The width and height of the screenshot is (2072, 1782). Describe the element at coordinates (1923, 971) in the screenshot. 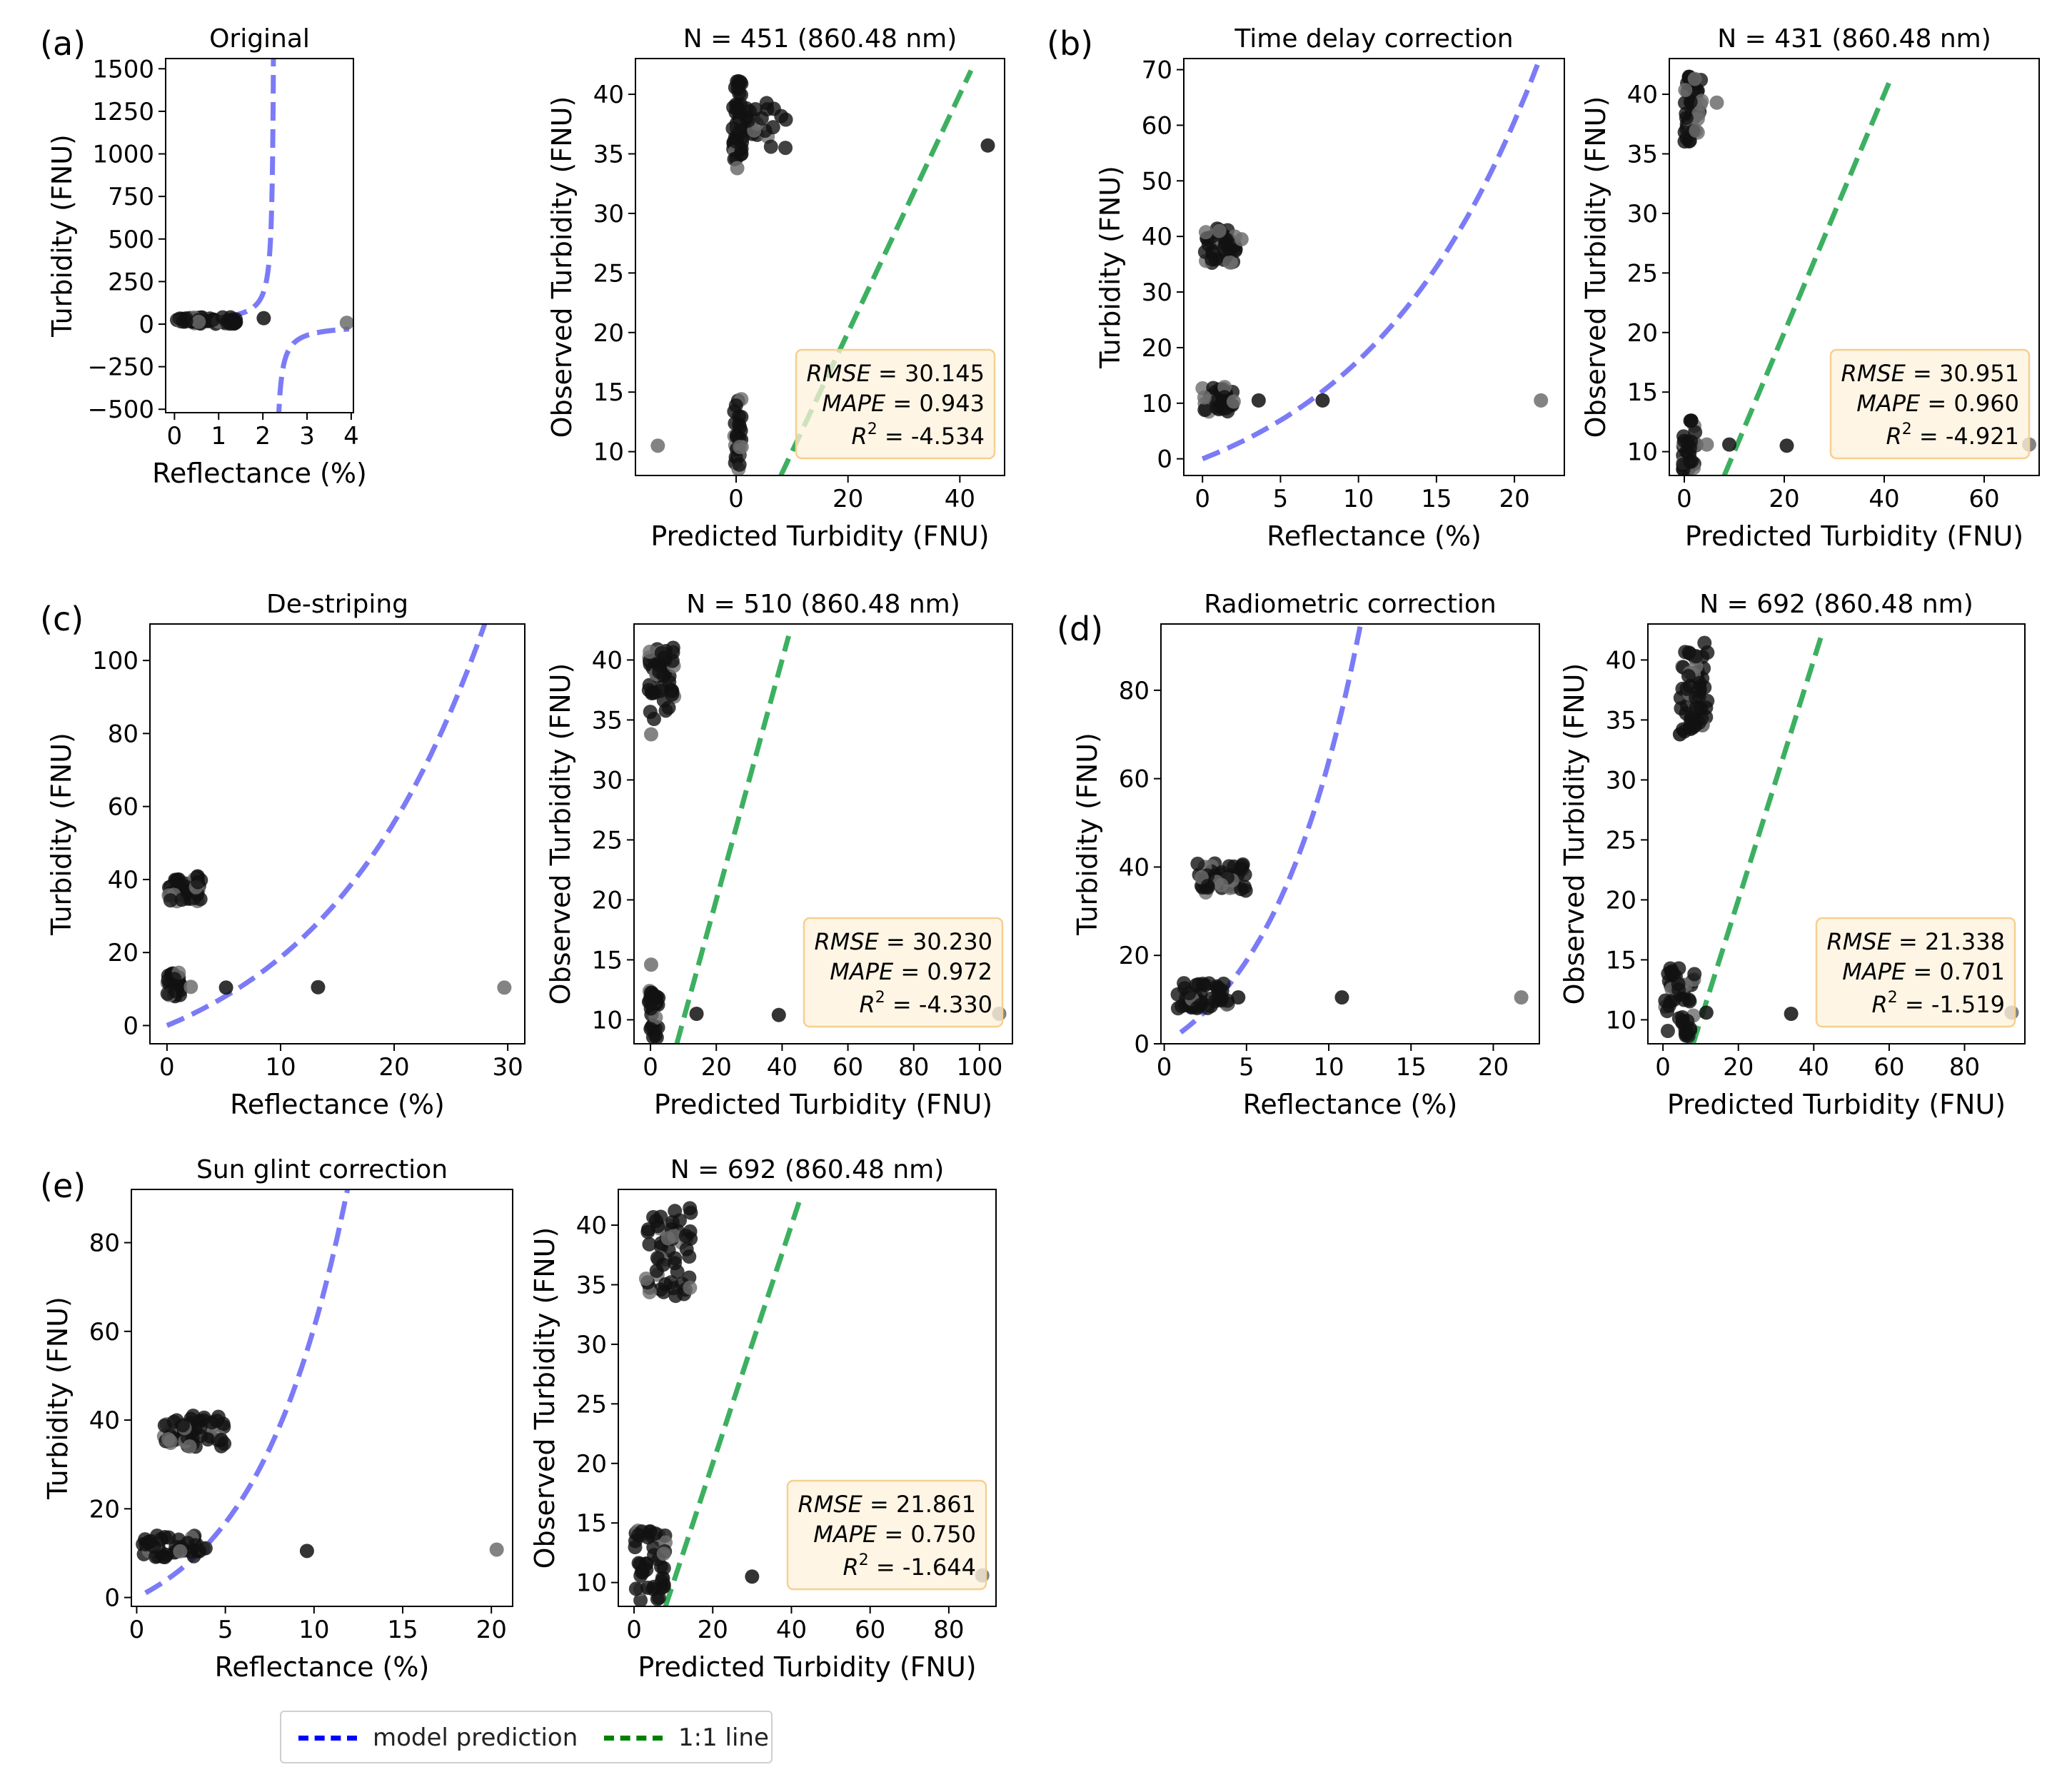

I see `stats-mape: MAPE = 0.701` at that location.